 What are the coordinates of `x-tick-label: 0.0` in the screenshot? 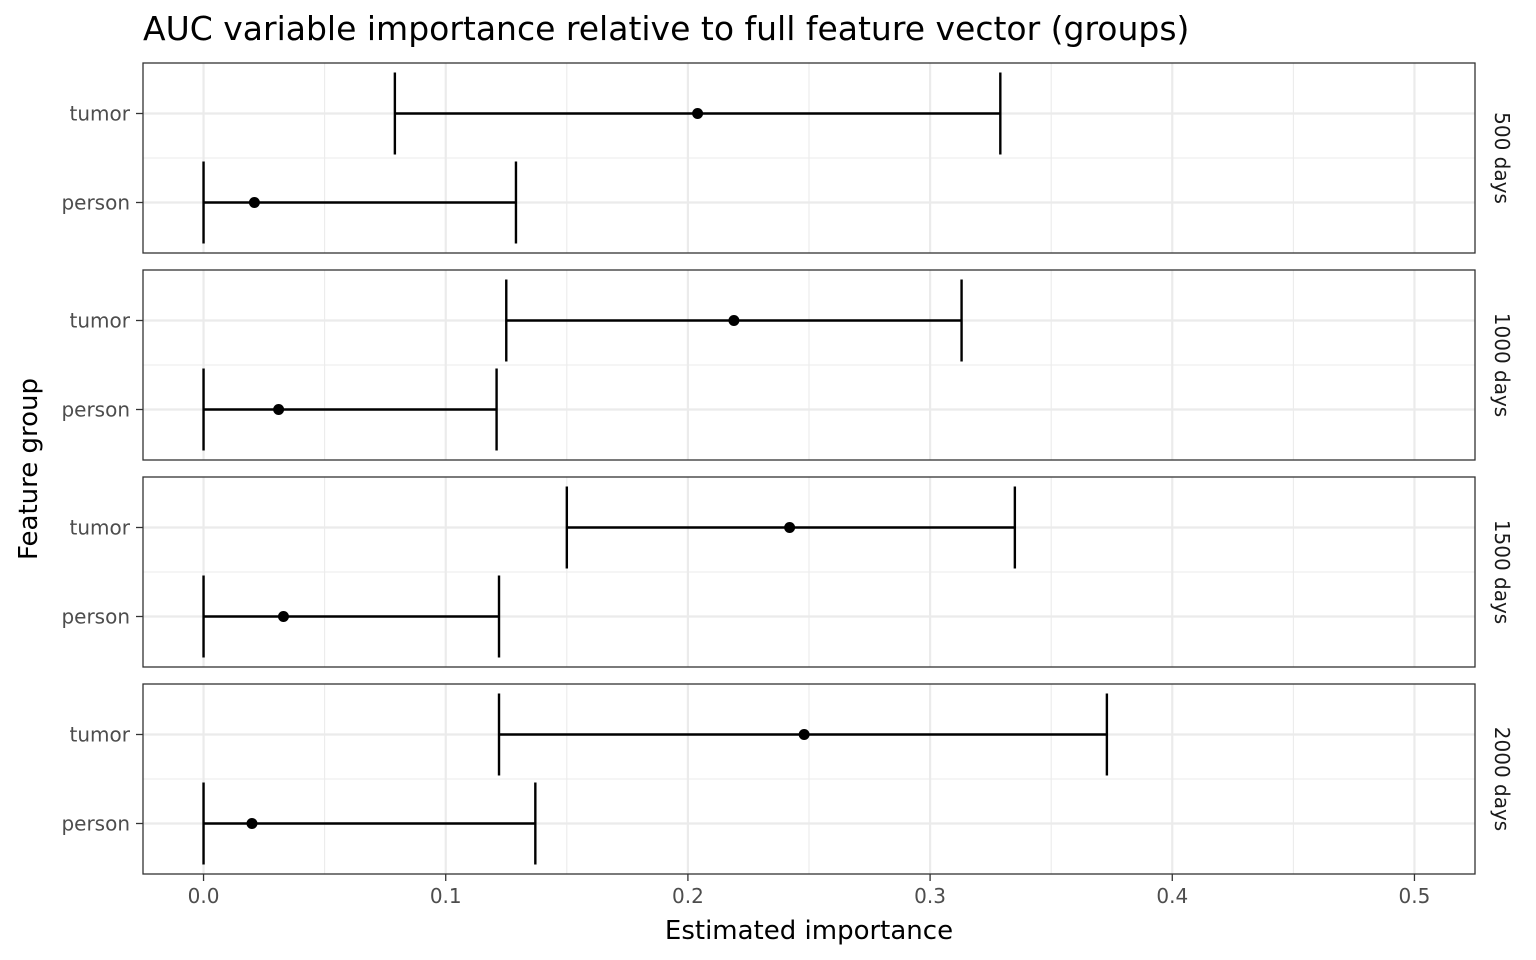 It's located at (204, 896).